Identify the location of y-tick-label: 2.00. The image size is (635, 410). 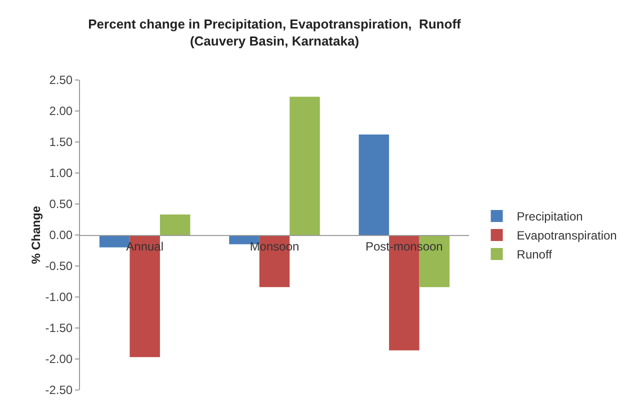
(61, 111).